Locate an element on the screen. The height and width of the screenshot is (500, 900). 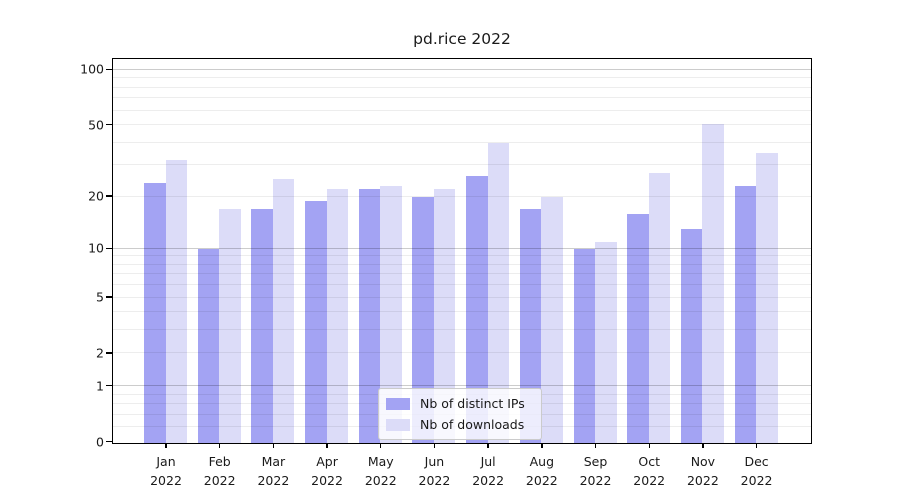
y-tick-label: 2 is located at coordinates (100, 353).